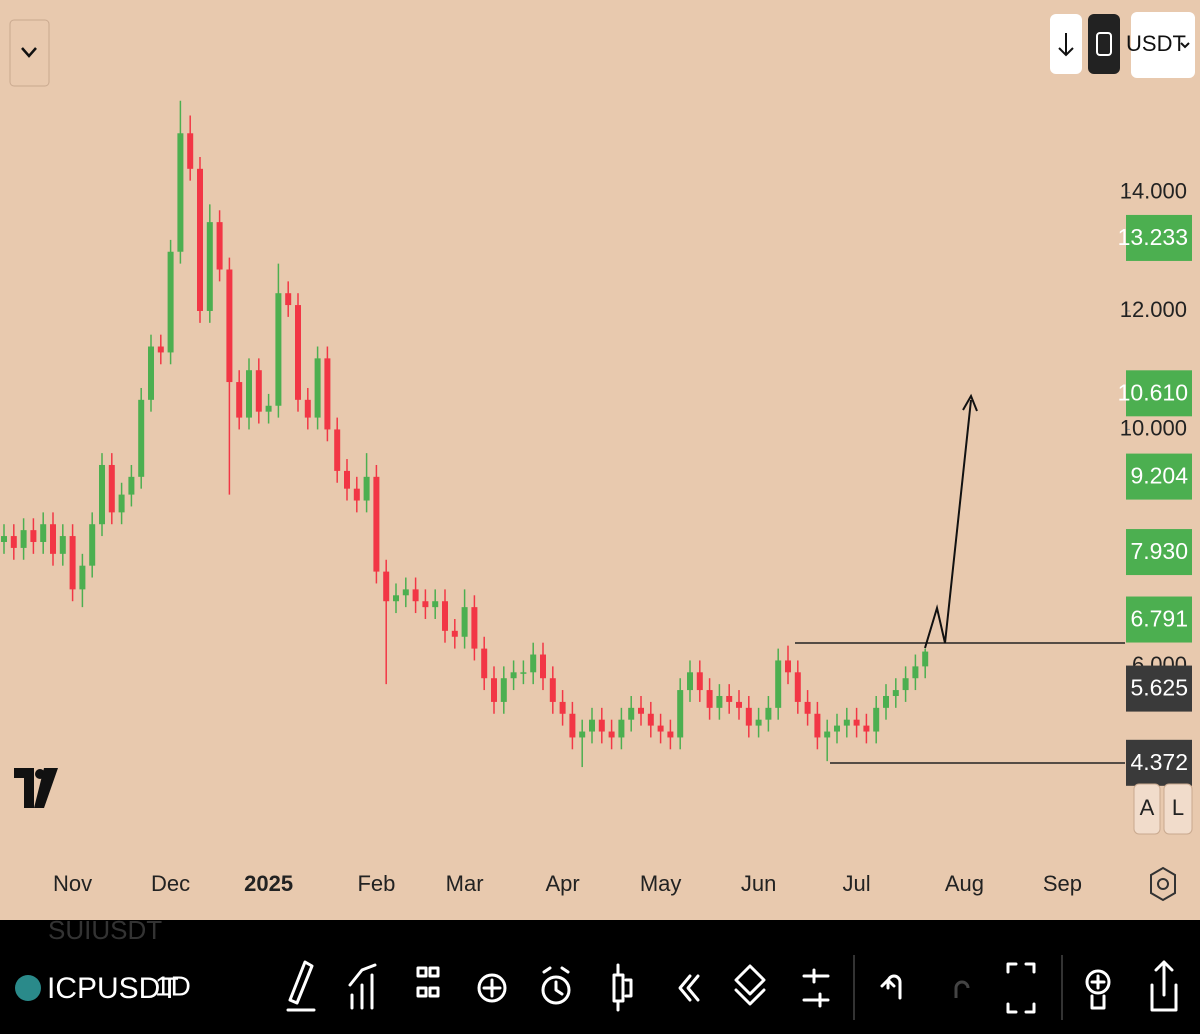  I want to click on settings-slider-icon, so click(816, 988).